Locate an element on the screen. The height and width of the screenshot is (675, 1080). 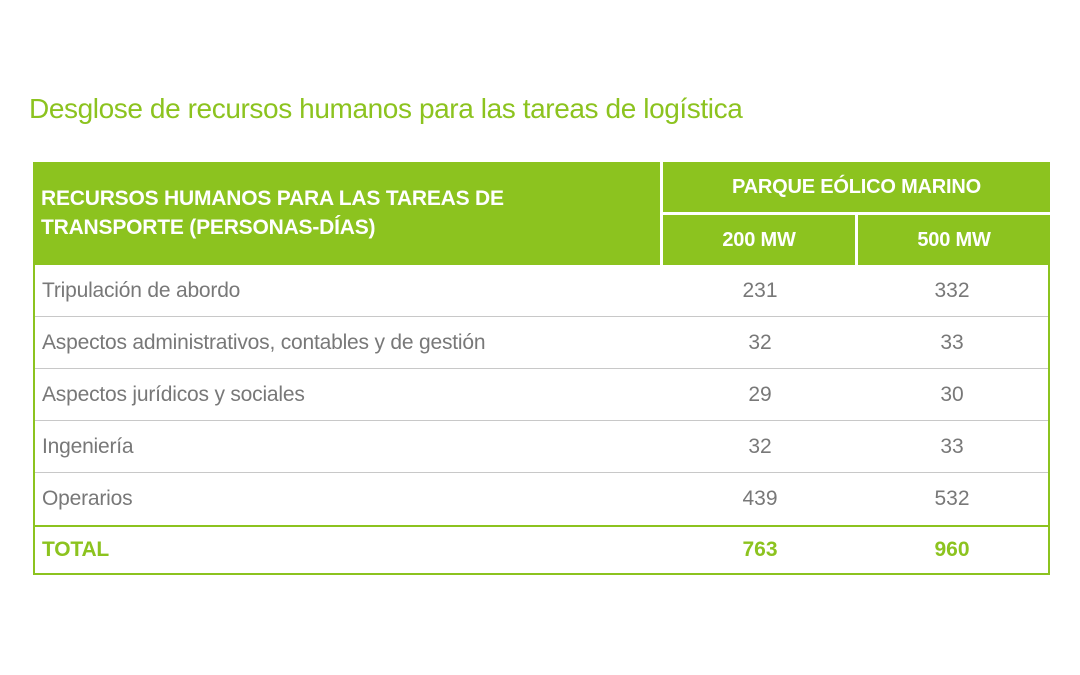
table-row: Aspectos jurídicos y sociales 29 30 is located at coordinates (541, 395).